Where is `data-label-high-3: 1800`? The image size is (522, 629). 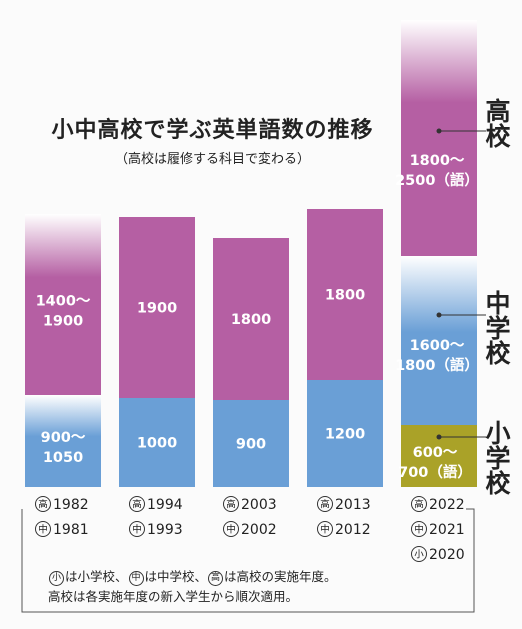
data-label-high-3: 1800 is located at coordinates (345, 296).